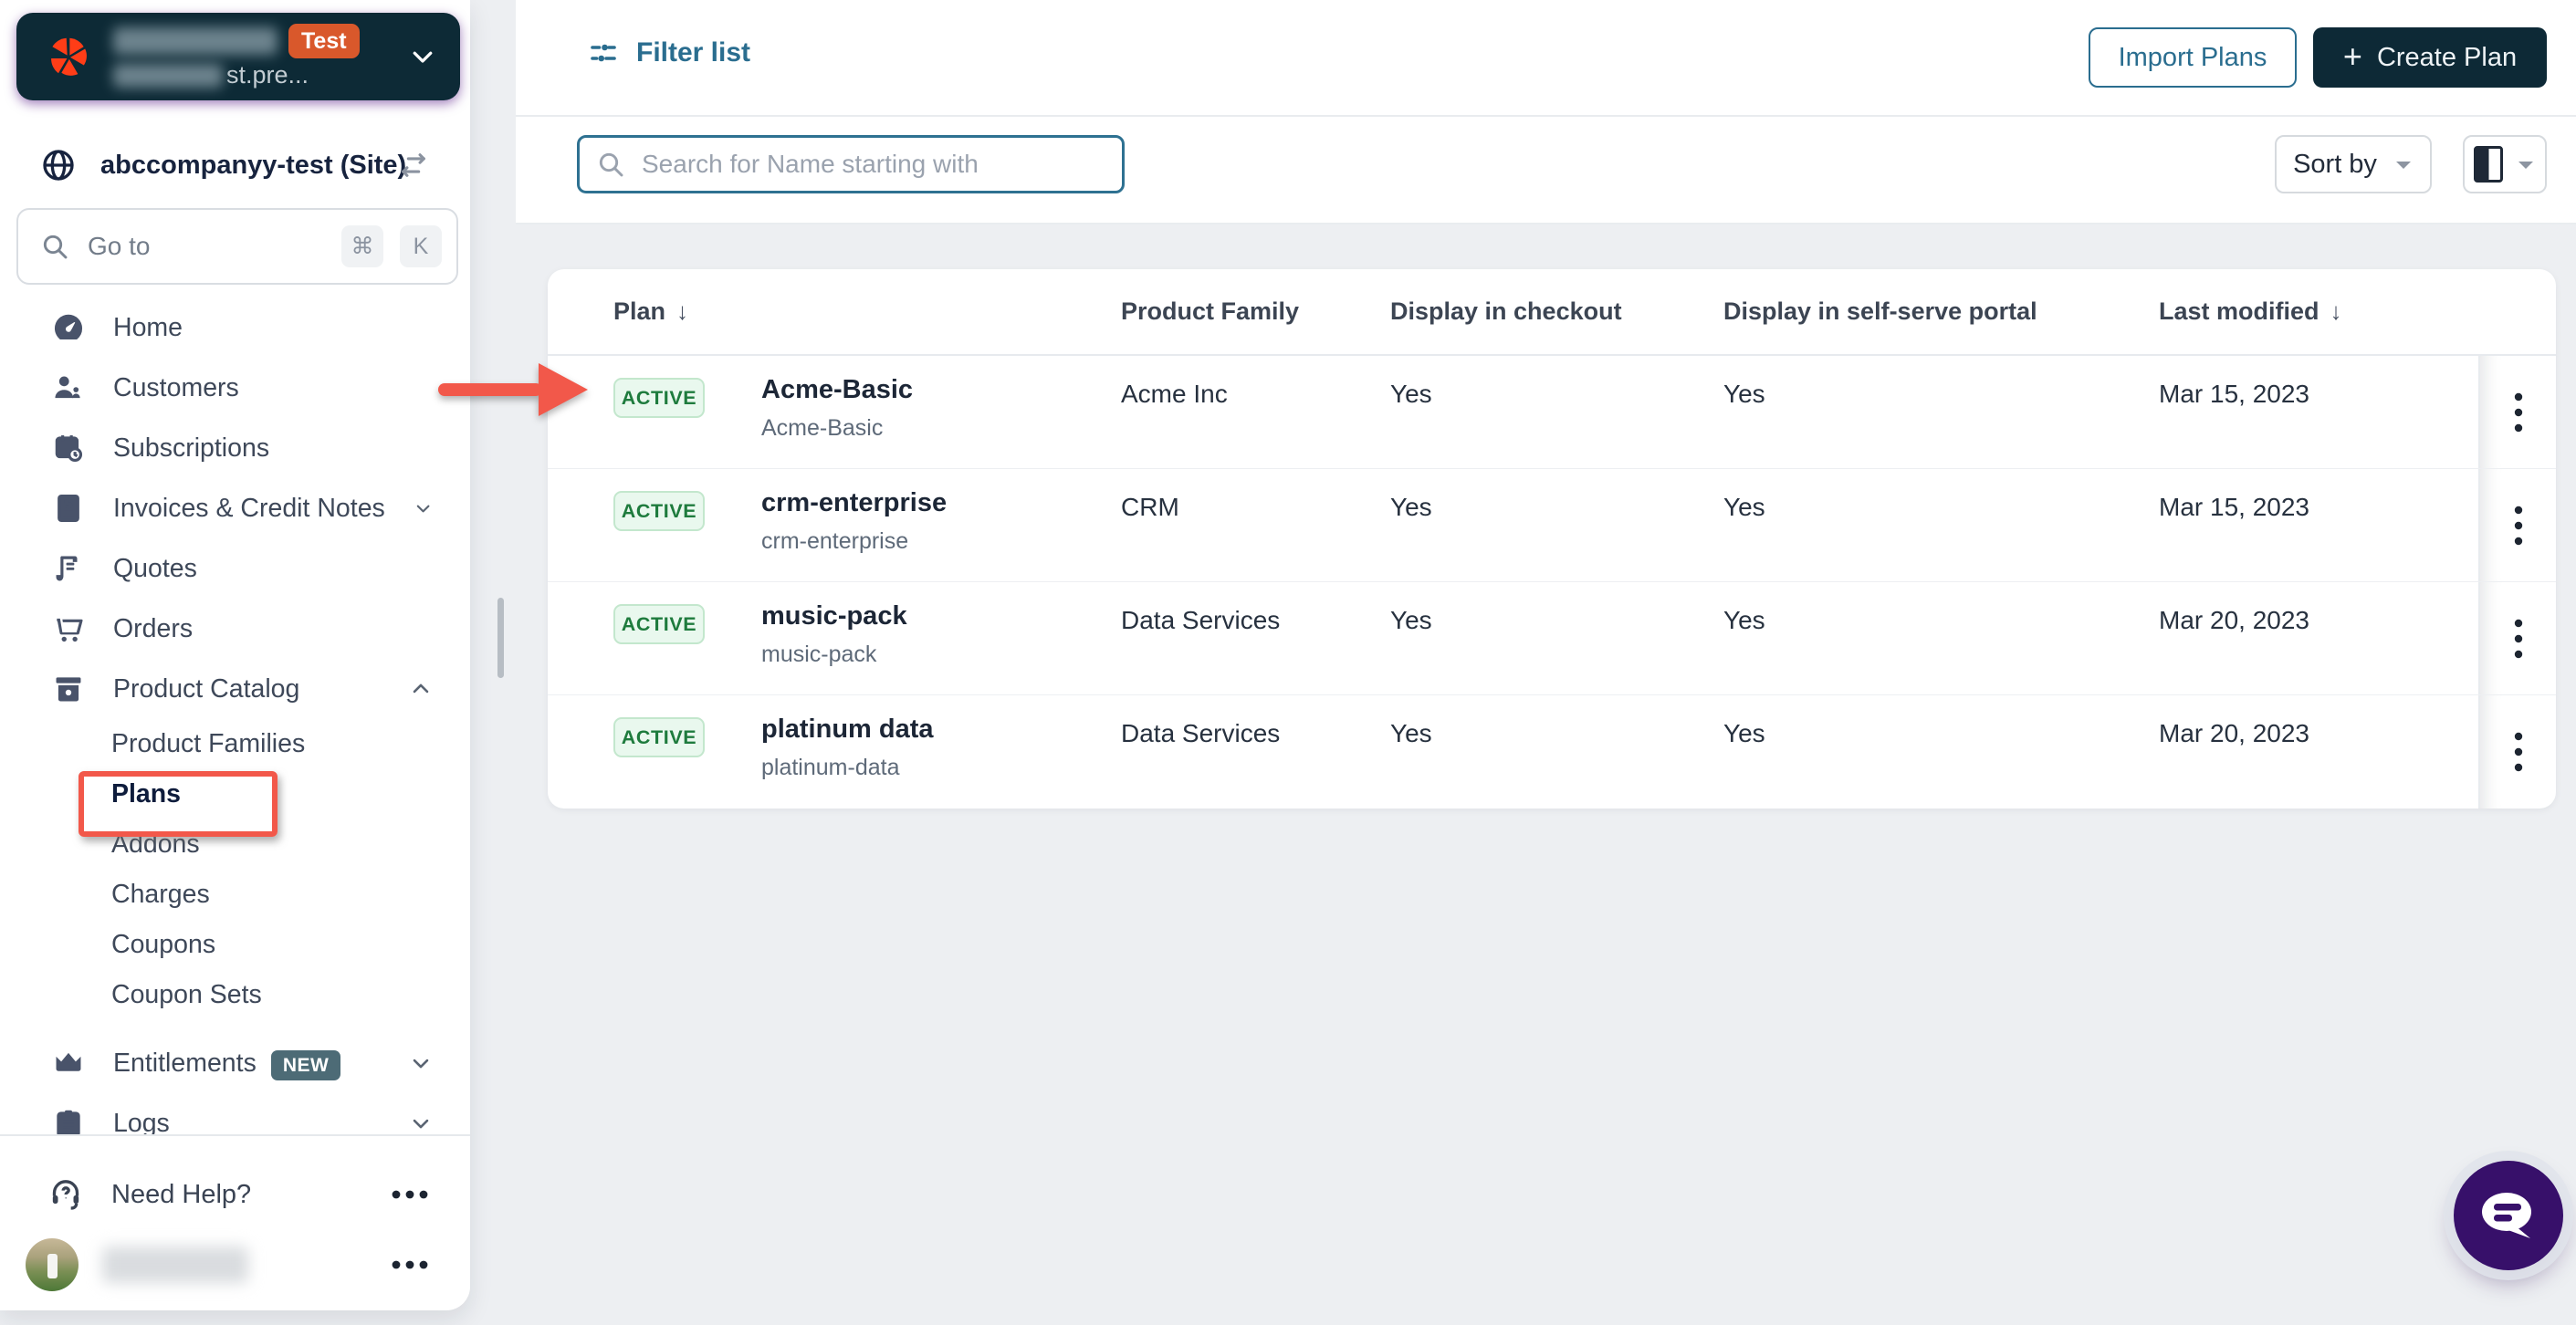 This screenshot has height=1325, width=2576. What do you see at coordinates (500, 638) in the screenshot?
I see `sidebar-scrollbar` at bounding box center [500, 638].